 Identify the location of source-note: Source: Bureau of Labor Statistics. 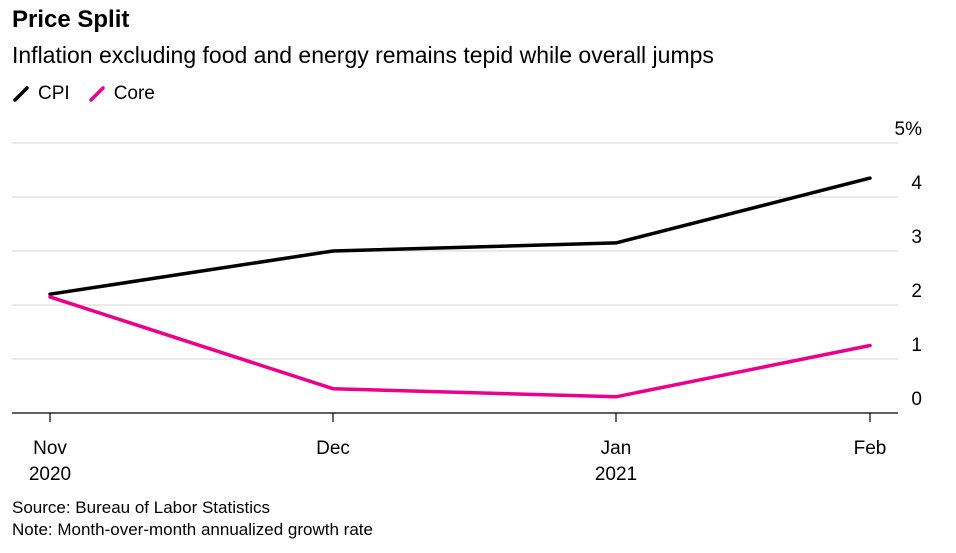
(141, 507).